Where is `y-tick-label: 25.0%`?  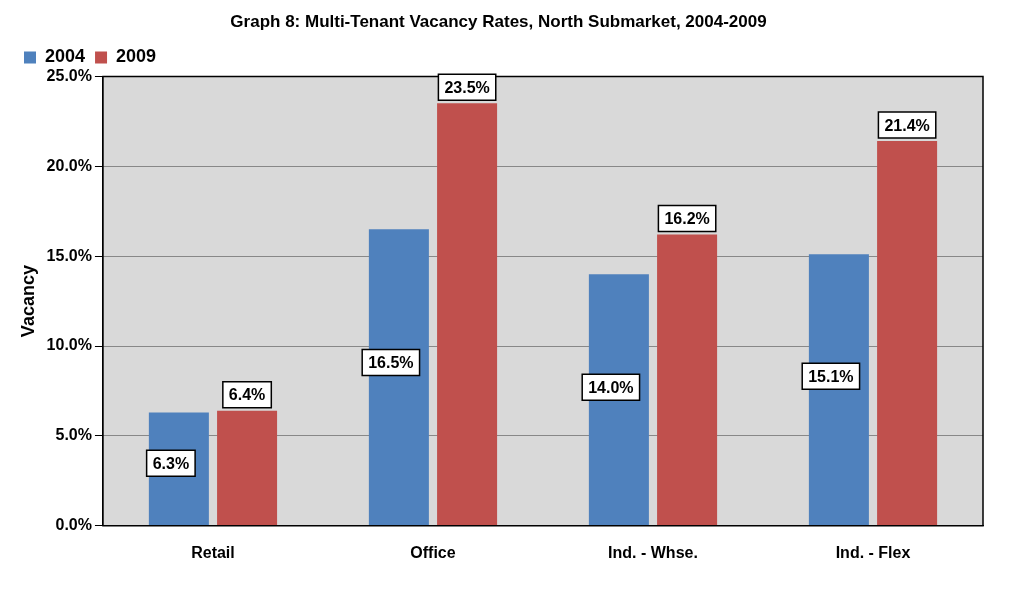 y-tick-label: 25.0% is located at coordinates (69, 75).